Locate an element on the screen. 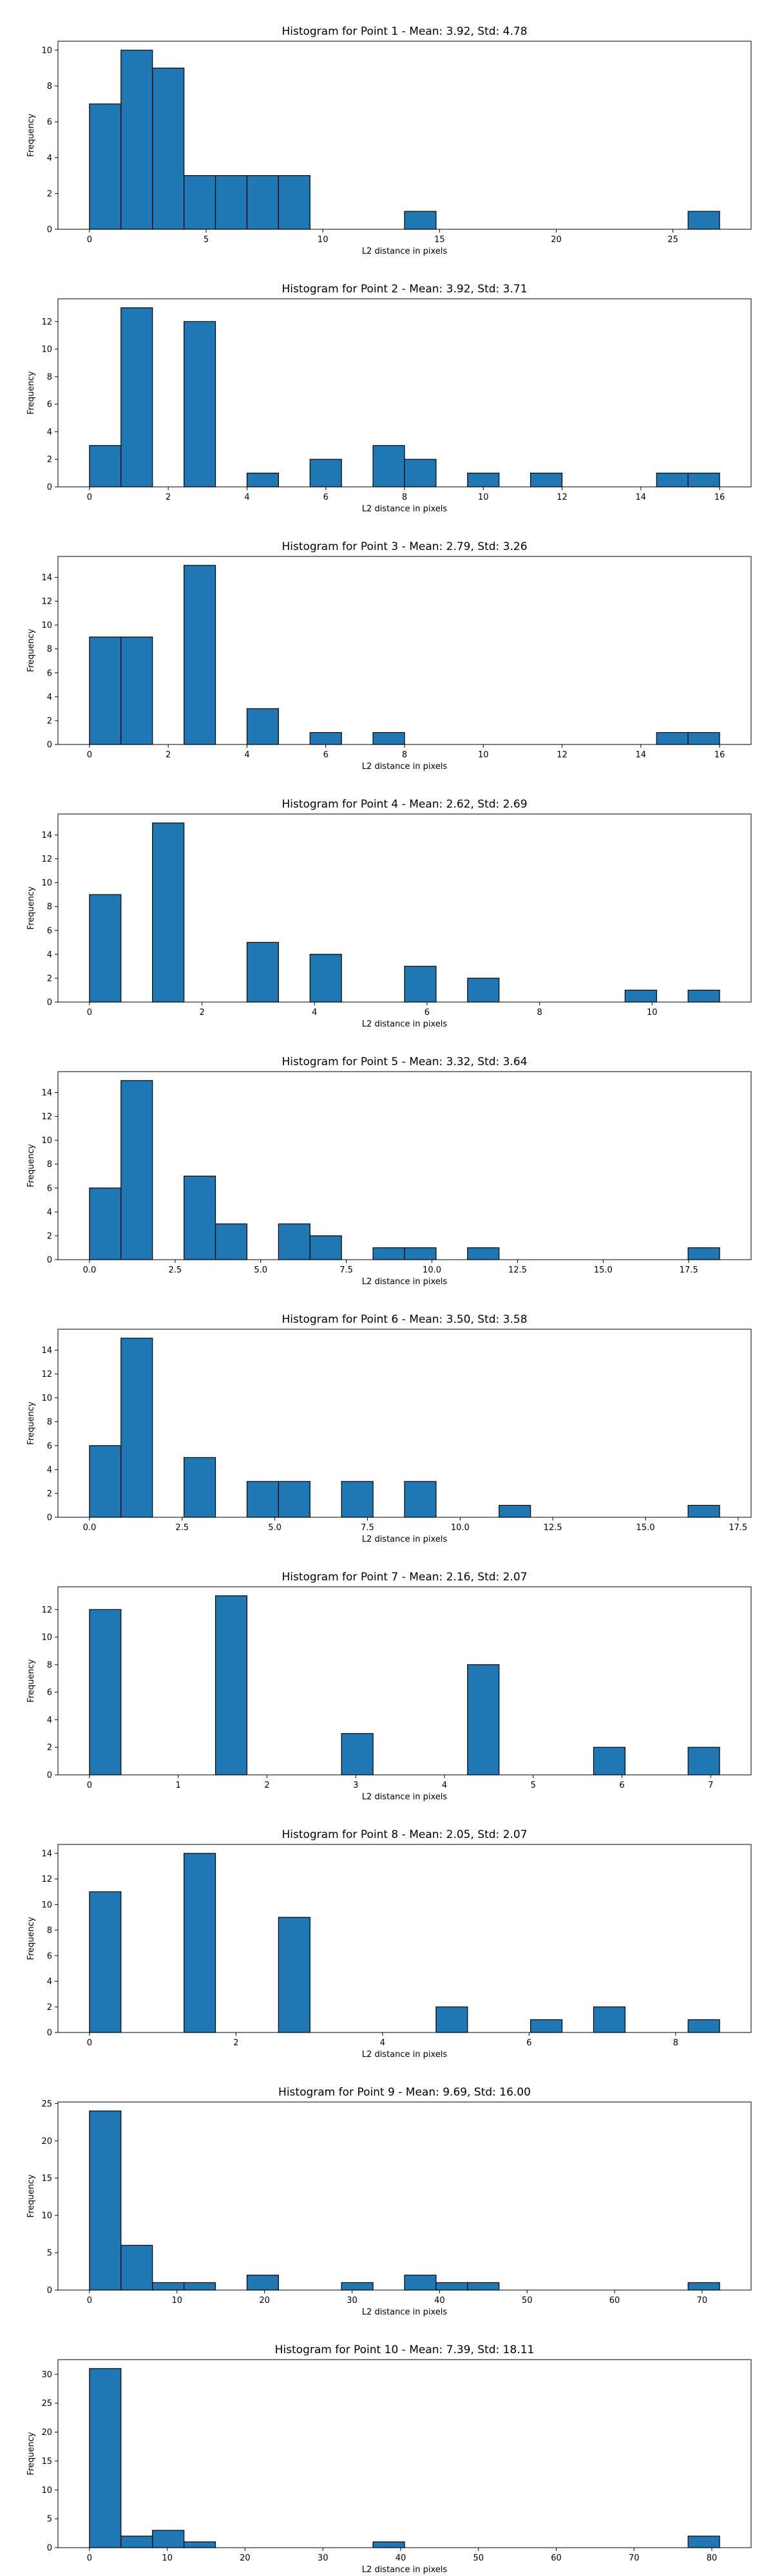 The width and height of the screenshot is (773, 2576). x-tick-label: 80 is located at coordinates (712, 2558).